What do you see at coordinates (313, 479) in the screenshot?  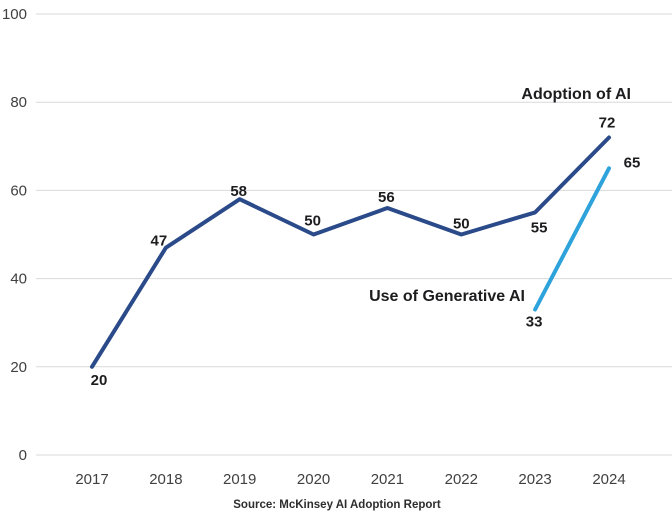 I see `x-tick-label-2020: 2020` at bounding box center [313, 479].